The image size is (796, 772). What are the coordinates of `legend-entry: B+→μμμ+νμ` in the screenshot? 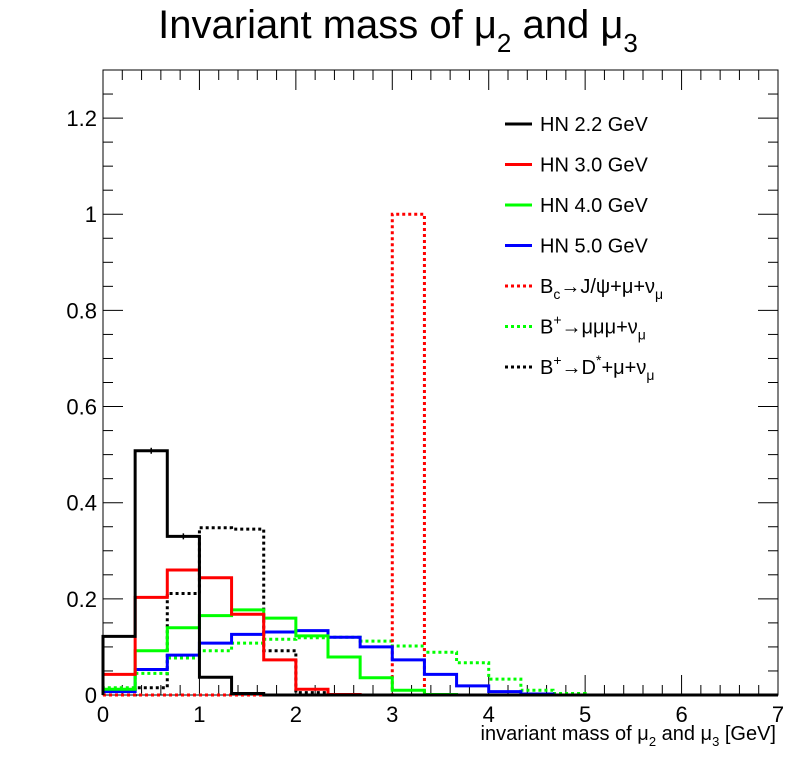 It's located at (593, 327).